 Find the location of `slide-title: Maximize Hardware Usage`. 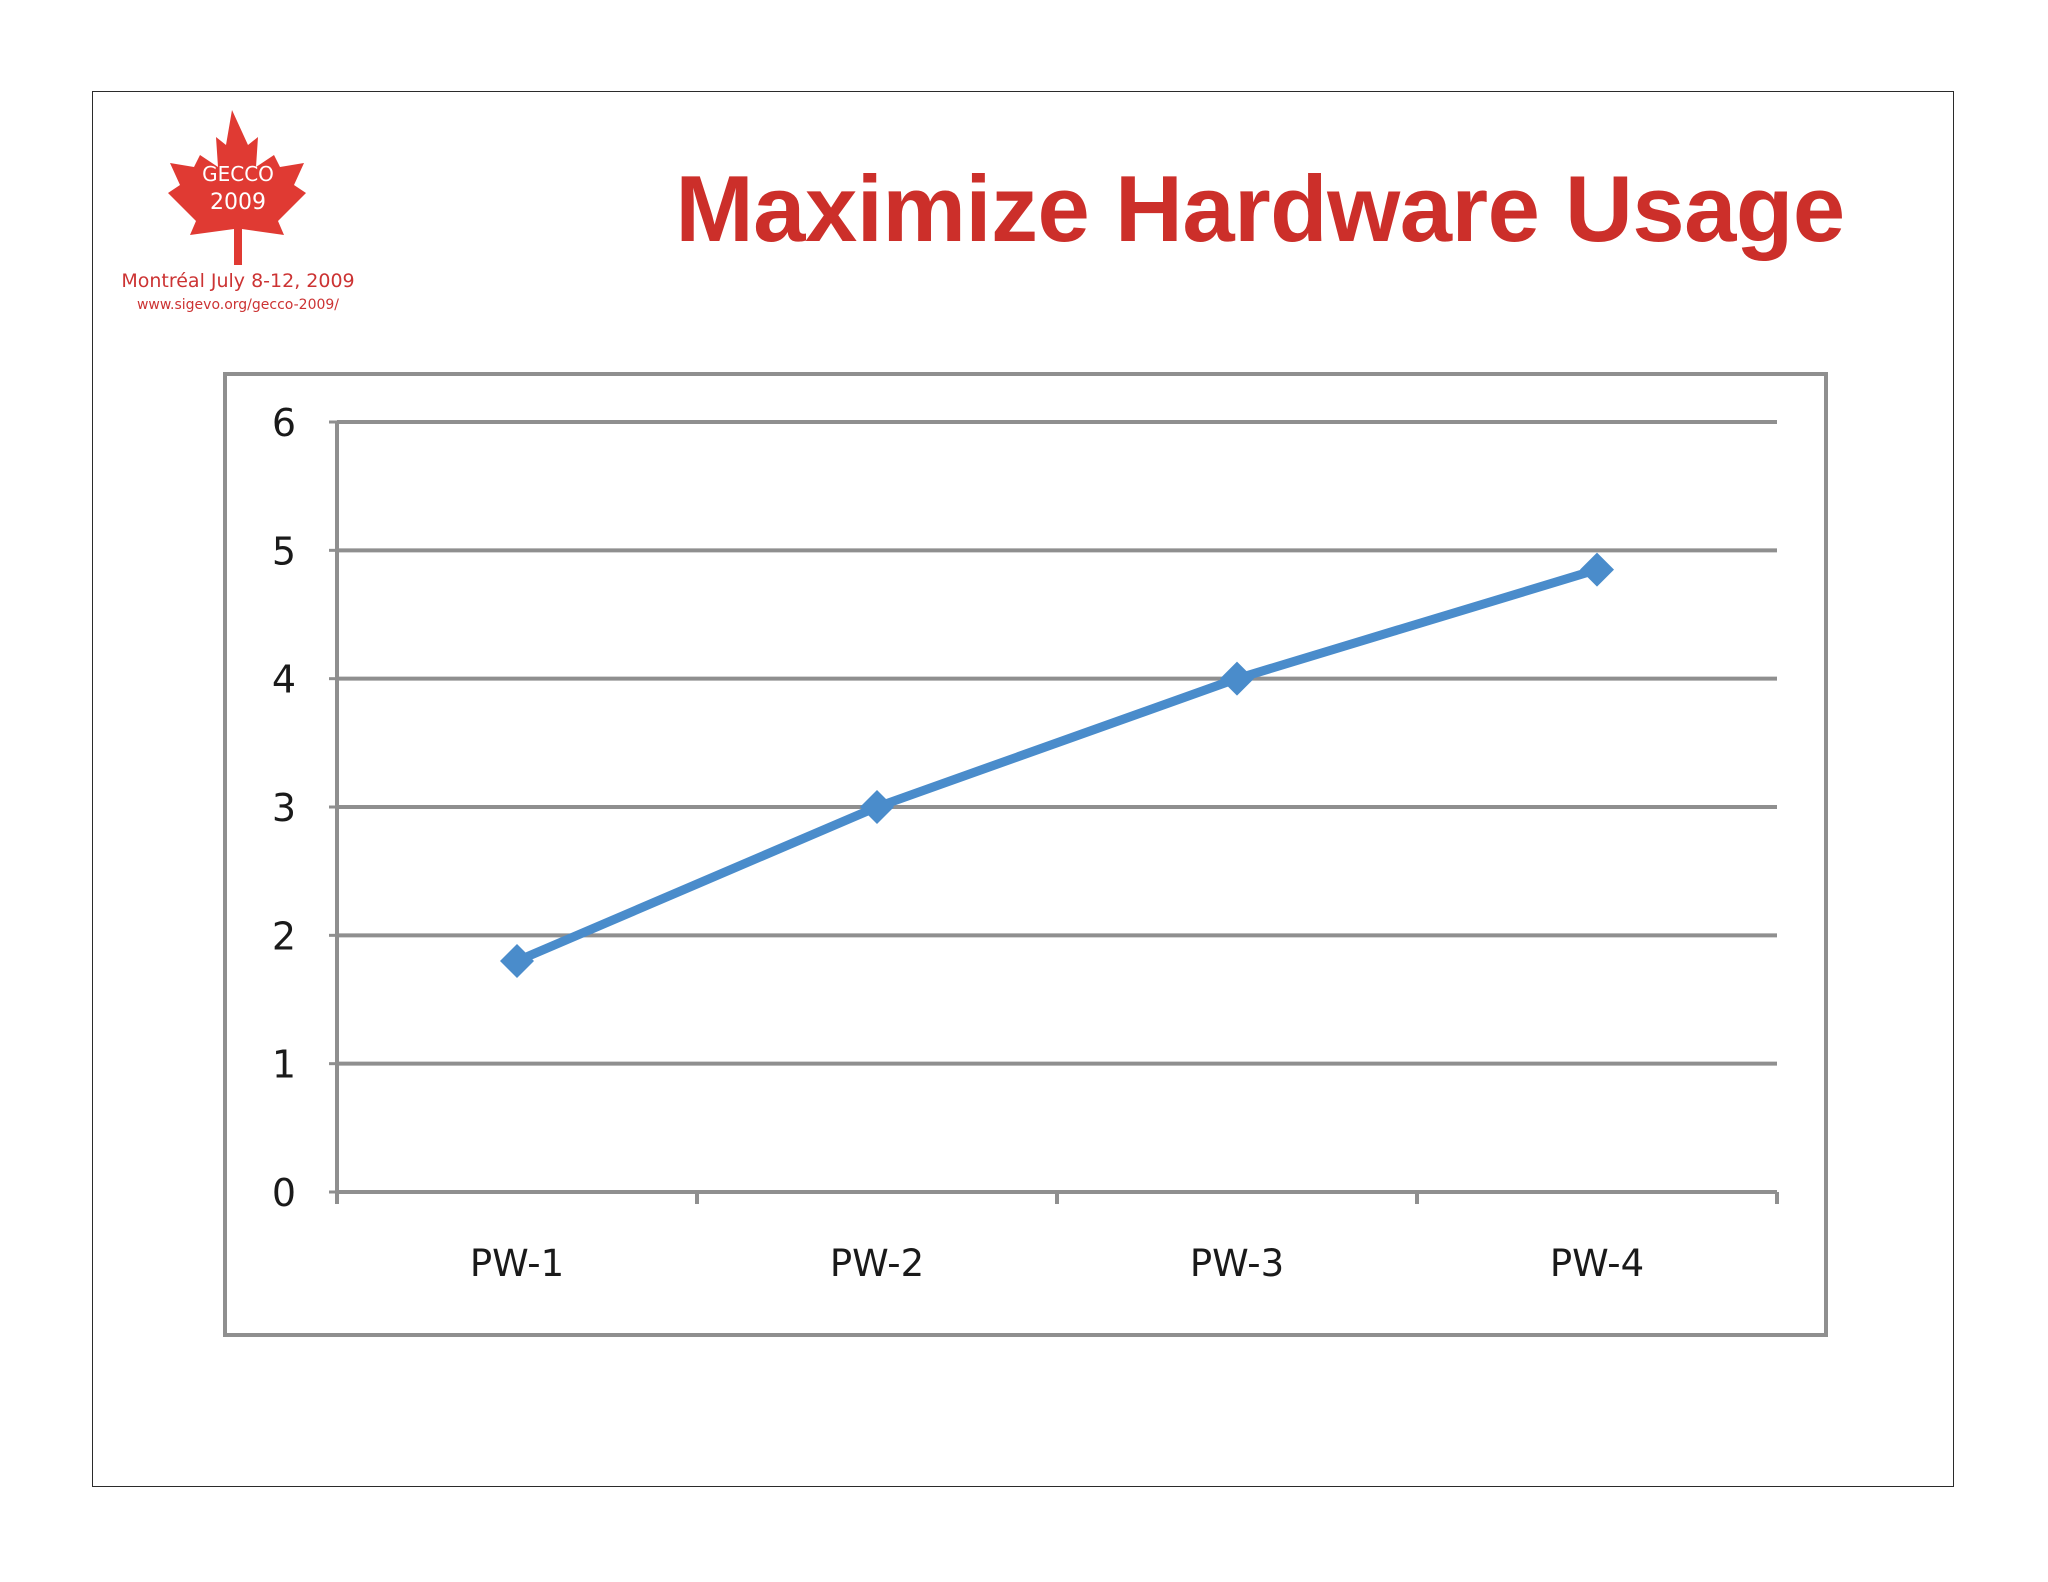

slide-title: Maximize Hardware Usage is located at coordinates (1260, 208).